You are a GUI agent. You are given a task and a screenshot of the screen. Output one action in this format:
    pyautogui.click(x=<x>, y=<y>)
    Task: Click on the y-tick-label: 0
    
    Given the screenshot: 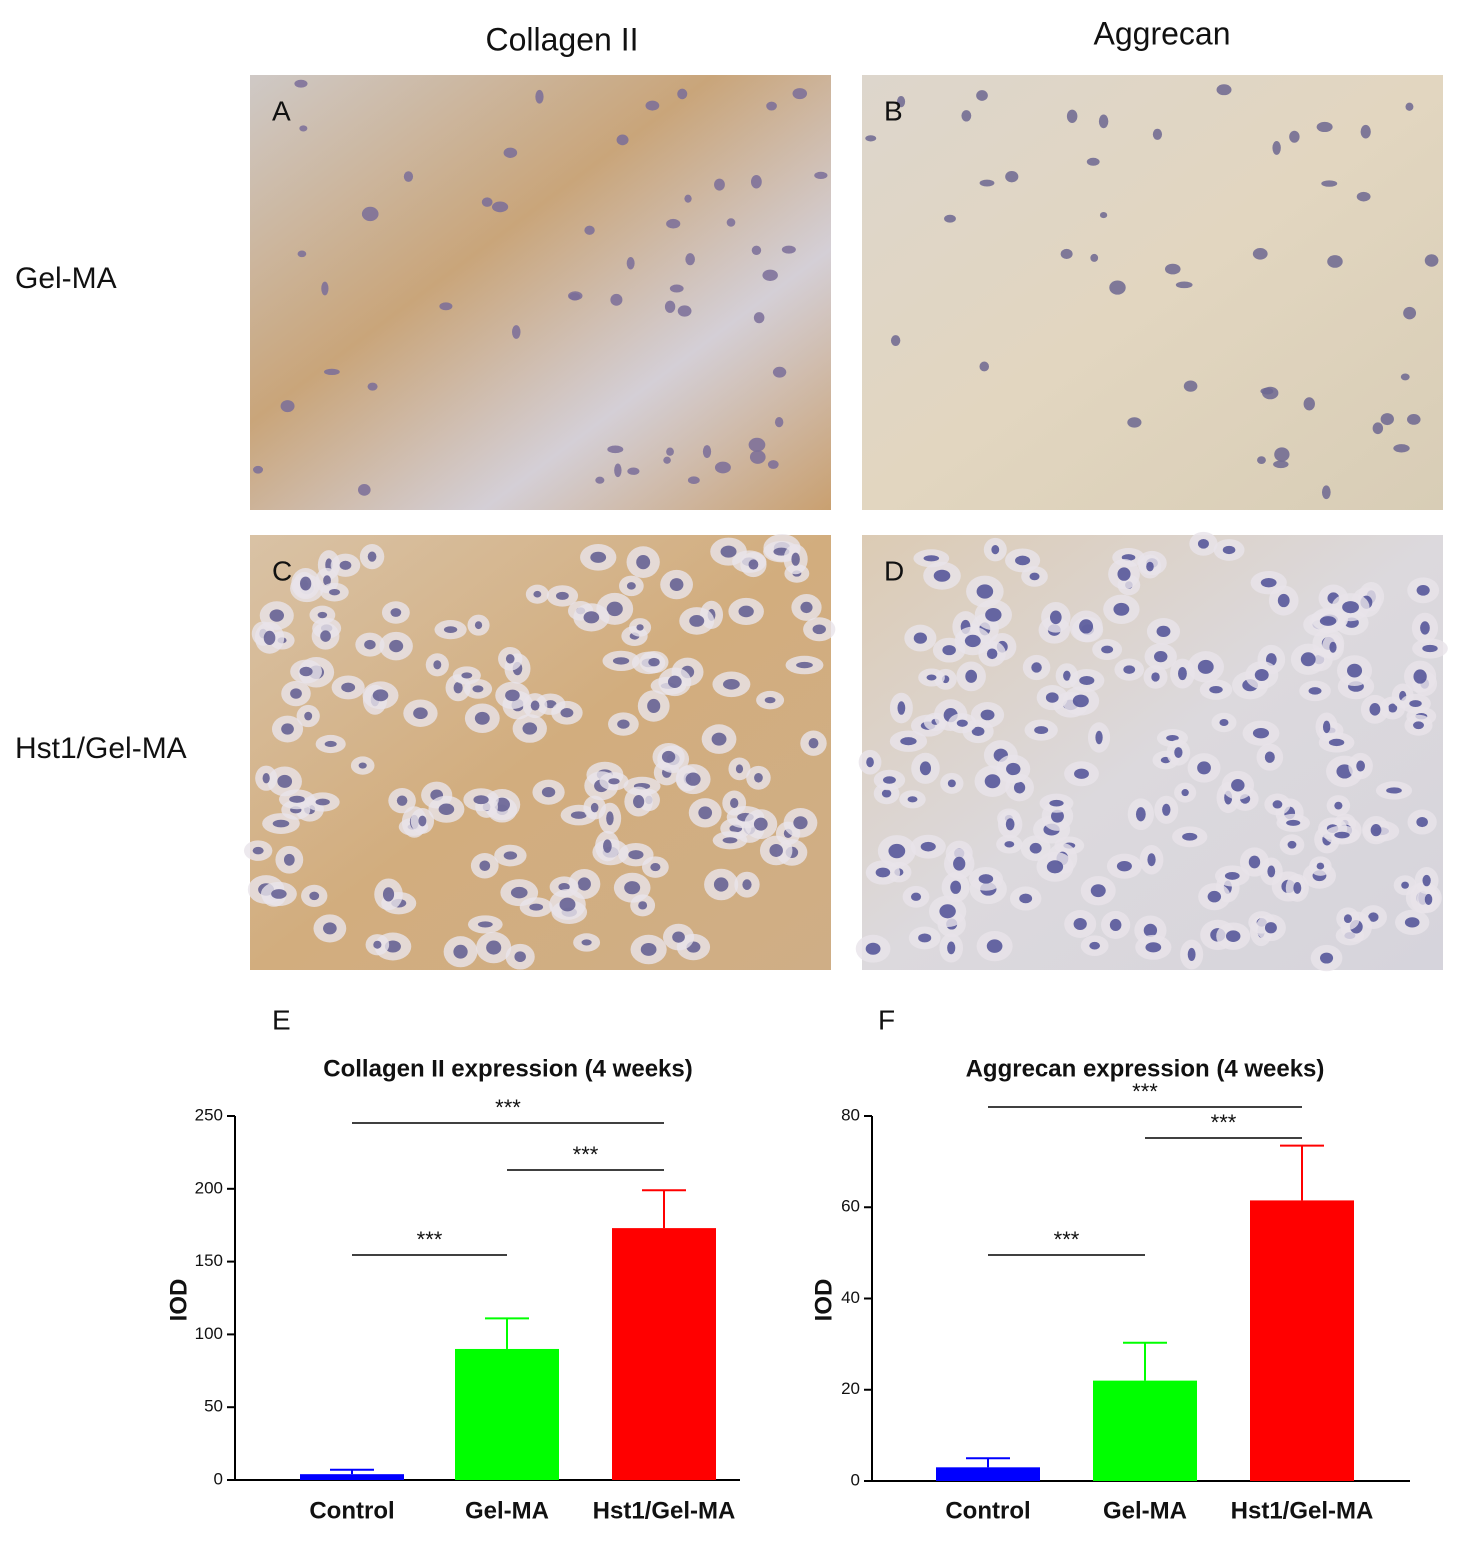 What is the action you would take?
    pyautogui.click(x=855, y=1479)
    